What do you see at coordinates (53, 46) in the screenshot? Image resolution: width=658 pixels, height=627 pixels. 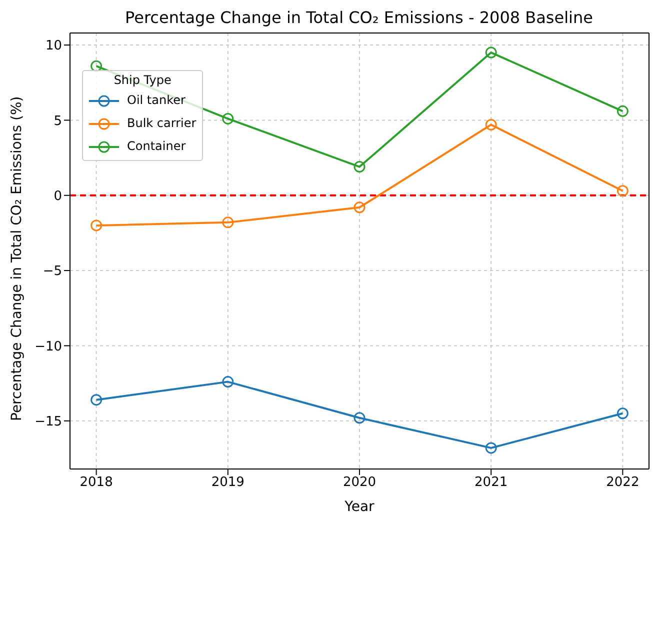 I see `y-tick-label: 10` at bounding box center [53, 46].